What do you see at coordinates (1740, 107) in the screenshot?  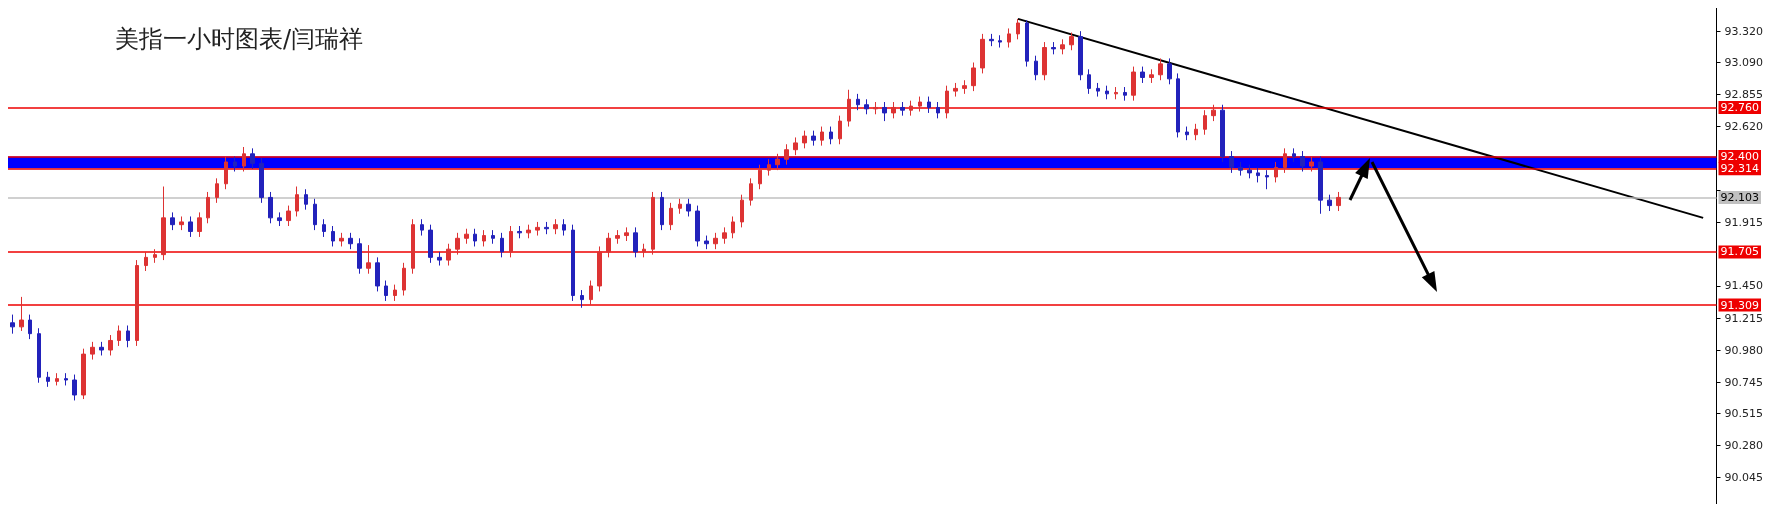 I see `ref-line-label: 92.760` at bounding box center [1740, 107].